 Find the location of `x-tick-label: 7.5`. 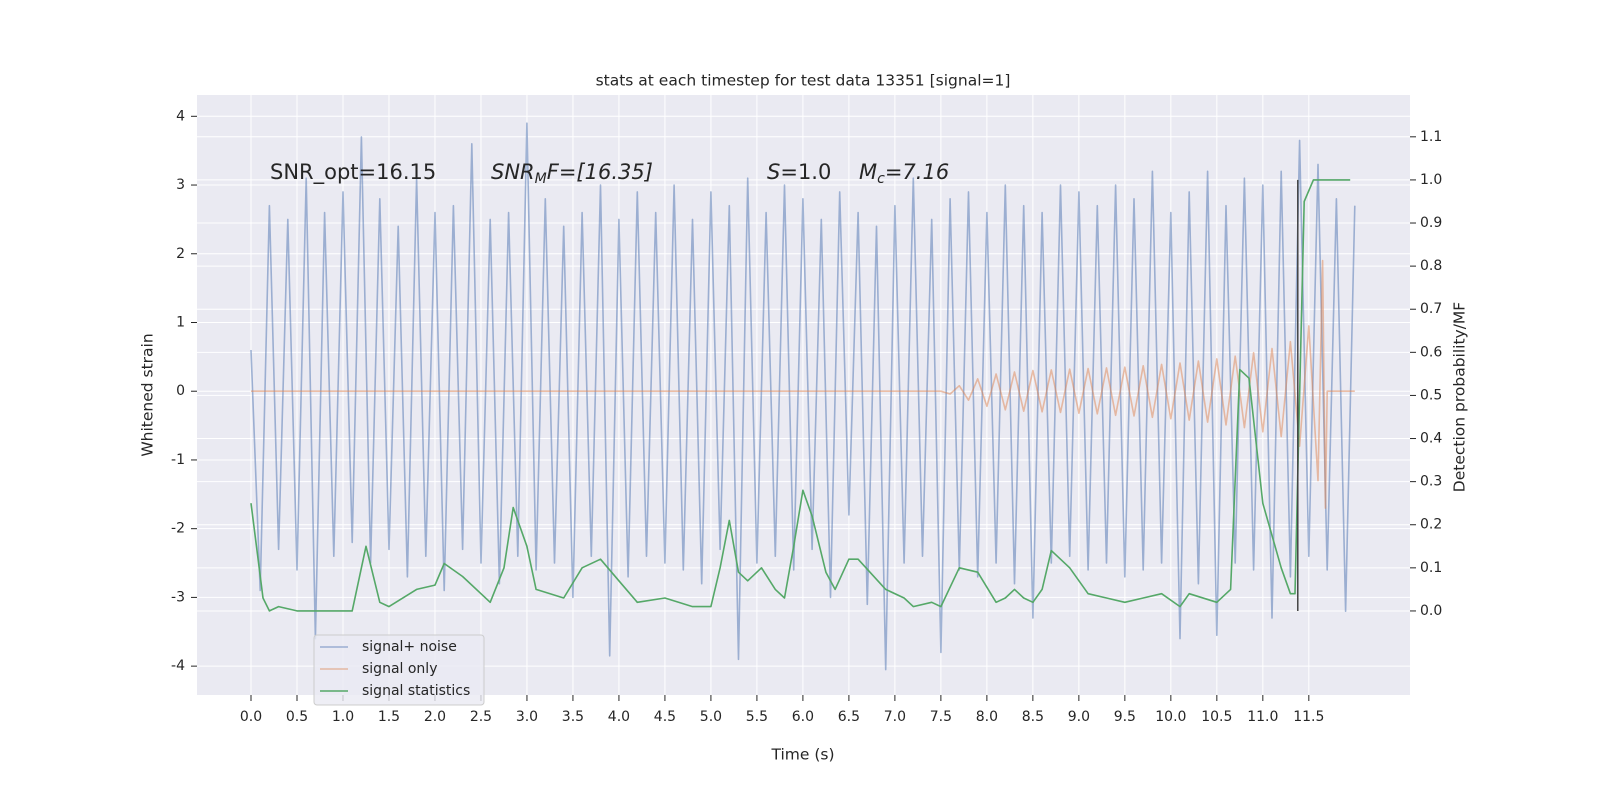

x-tick-label: 7.5 is located at coordinates (941, 717).